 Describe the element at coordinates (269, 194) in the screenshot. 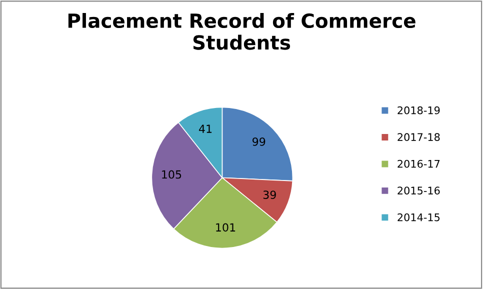

I see `data-label: 39` at that location.